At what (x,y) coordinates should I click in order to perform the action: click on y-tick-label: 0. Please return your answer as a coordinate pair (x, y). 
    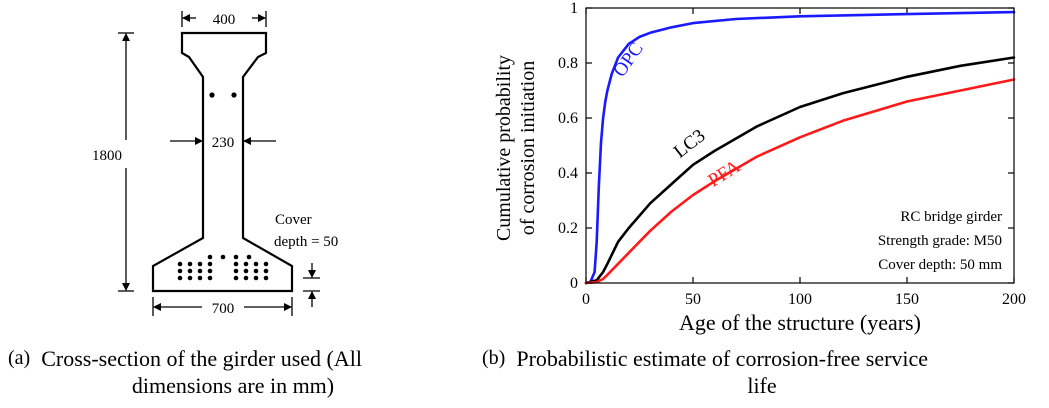
    Looking at the image, I should click on (574, 283).